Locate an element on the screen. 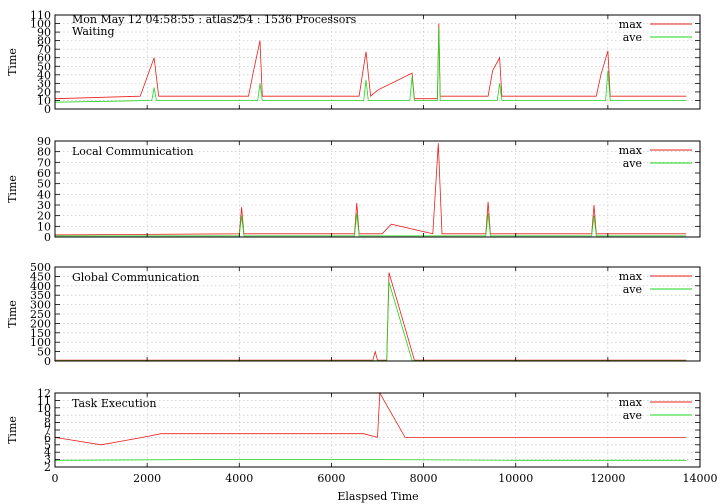 The width and height of the screenshot is (720, 504). y-tick-label: 4 is located at coordinates (47, 452).